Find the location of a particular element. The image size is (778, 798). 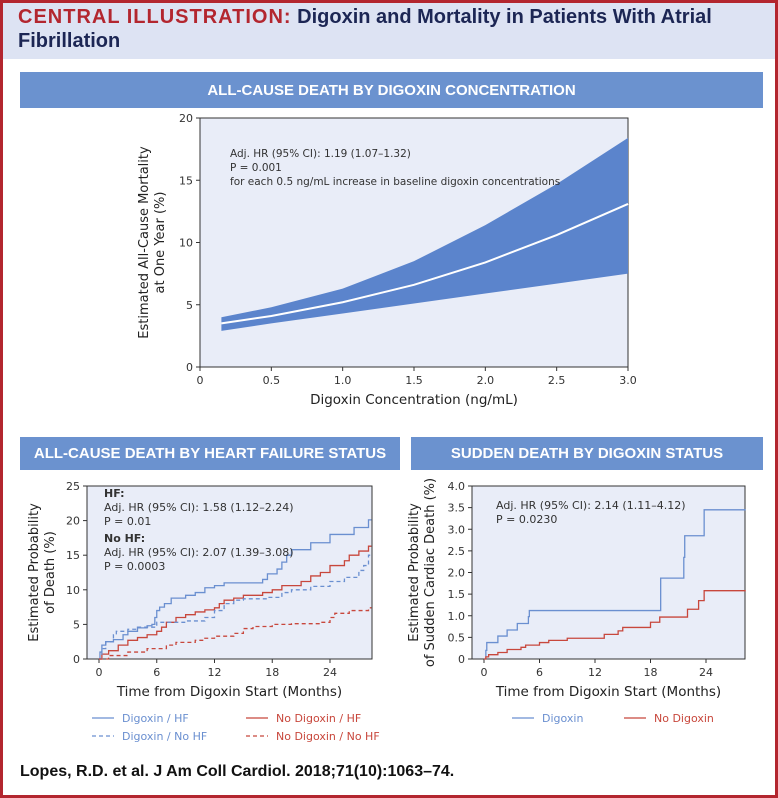

y-axis-label: Estimated All-Cause Mortality is located at coordinates (144, 242).